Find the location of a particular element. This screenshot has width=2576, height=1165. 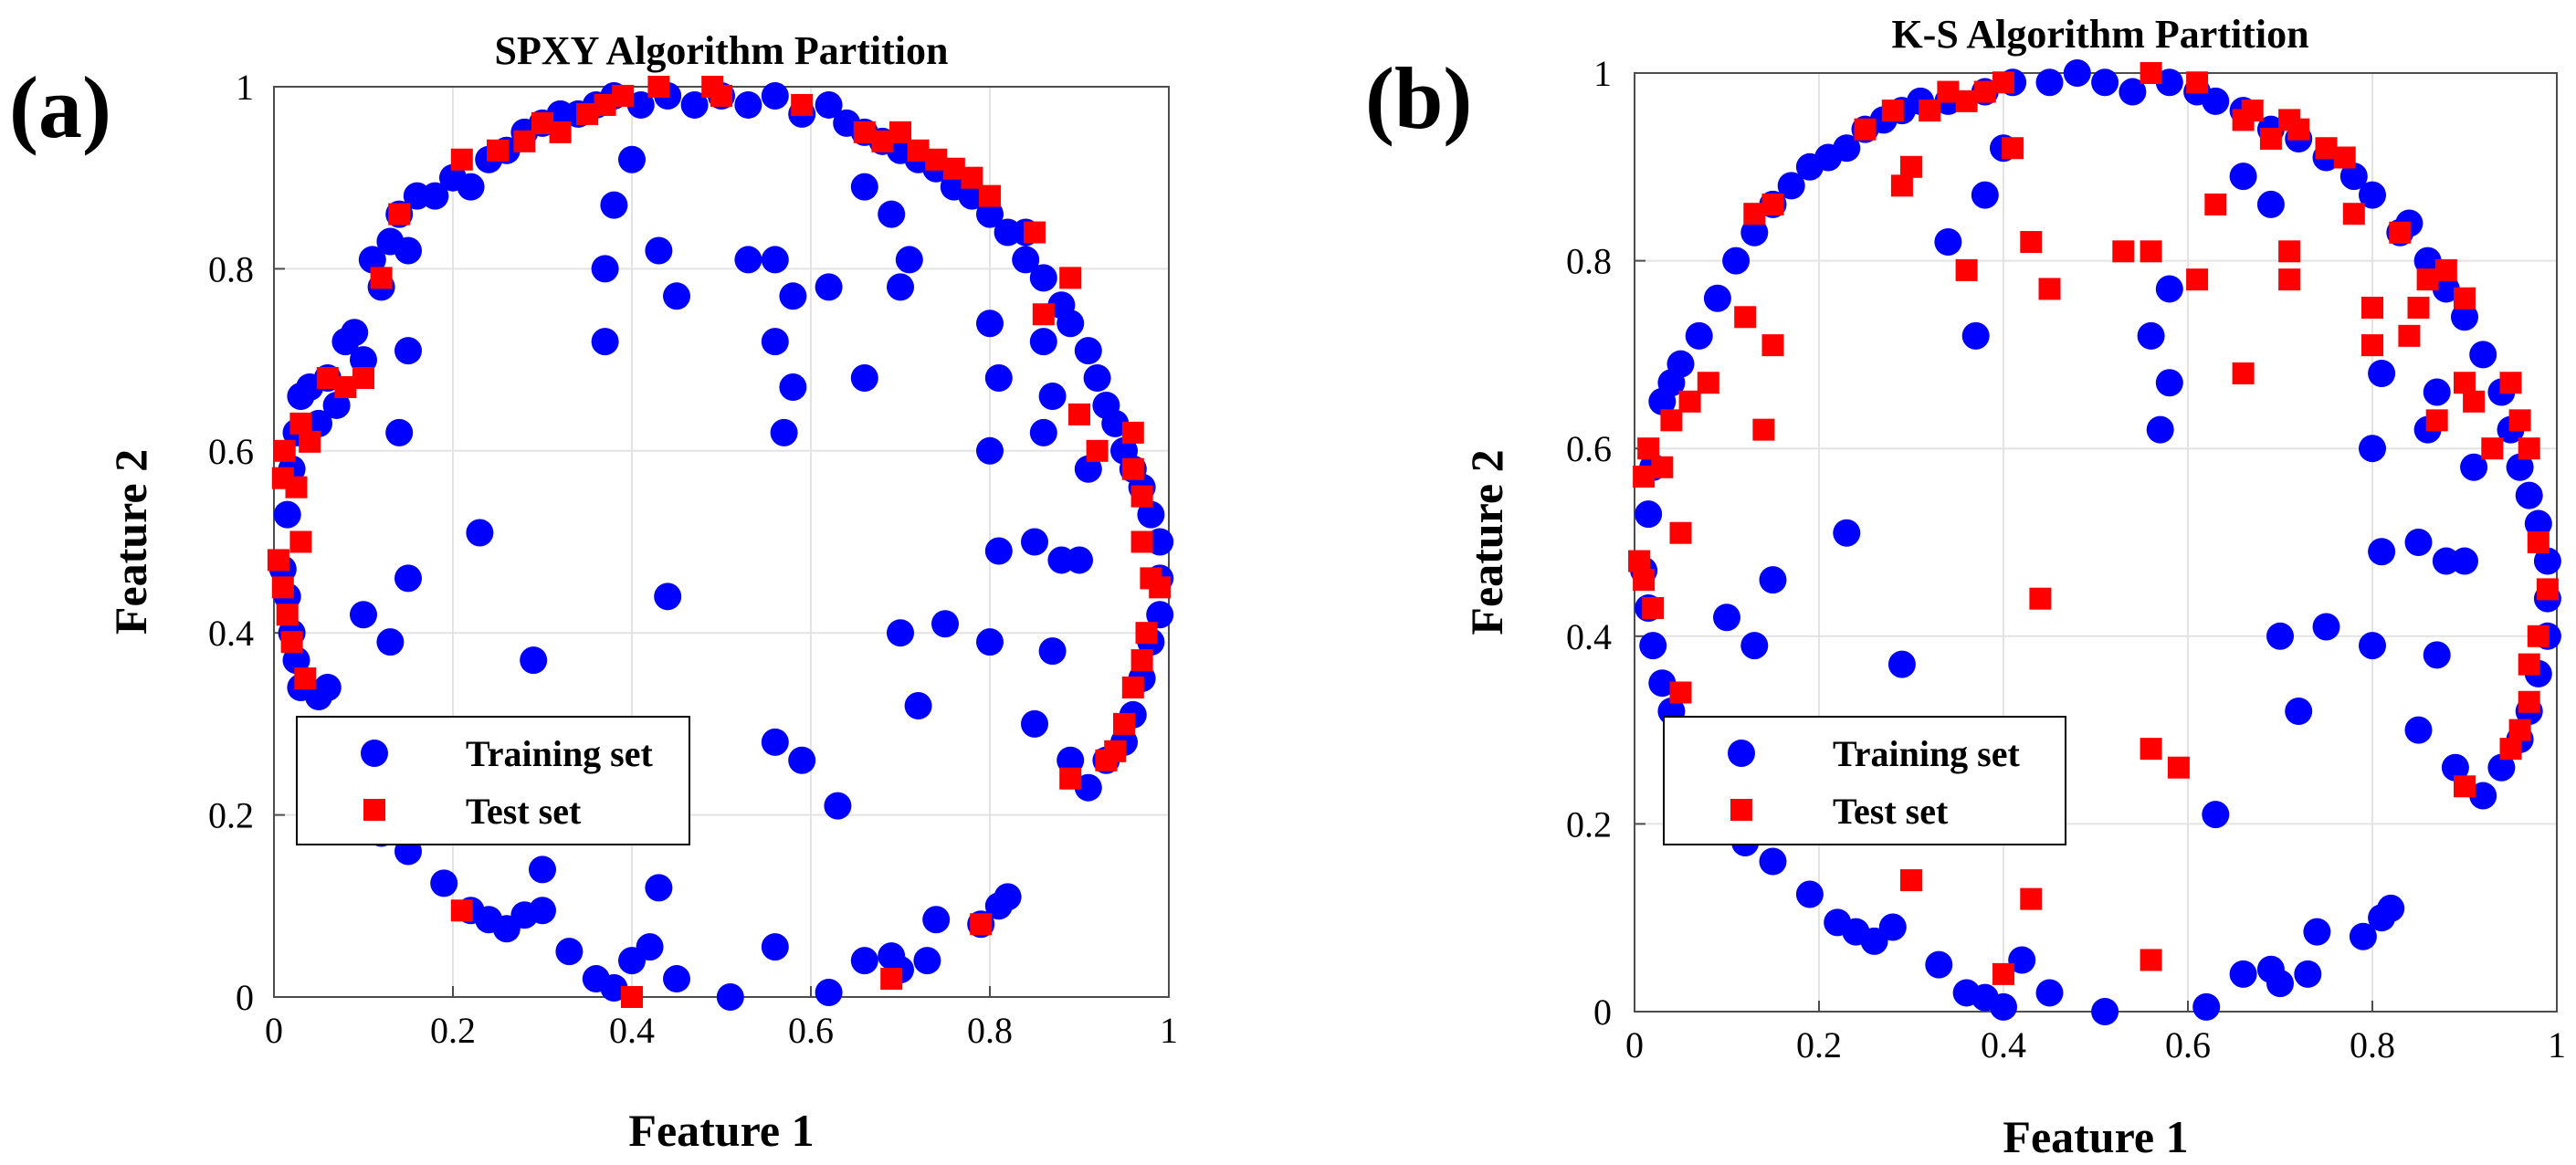

legend-training-marker is located at coordinates (1741, 753).